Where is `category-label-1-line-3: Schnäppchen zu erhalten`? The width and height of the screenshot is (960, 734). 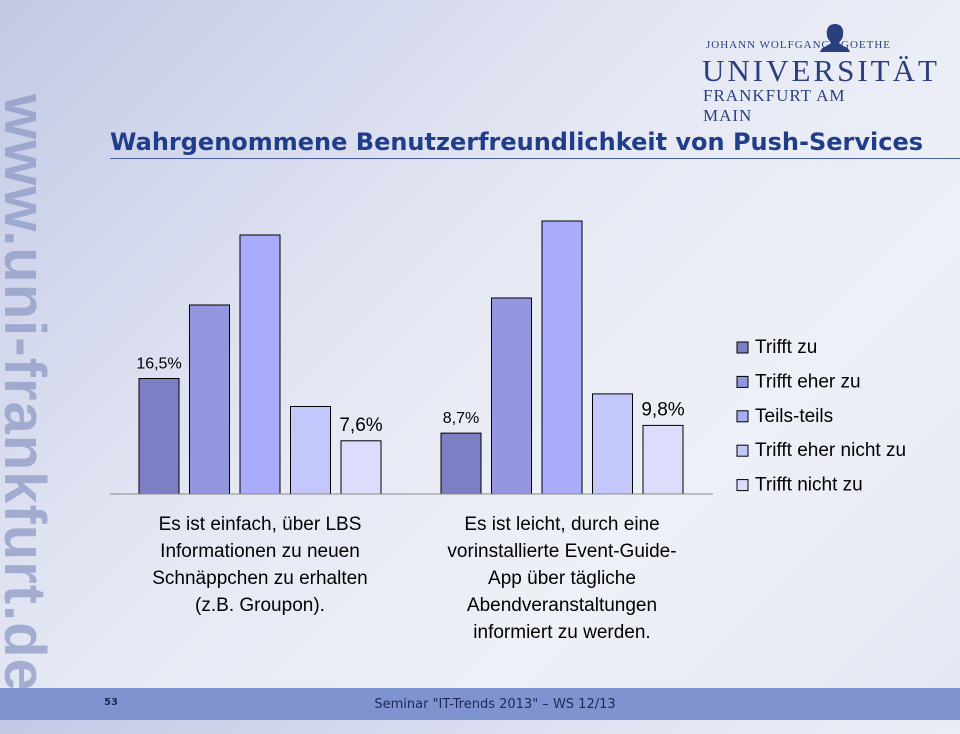 category-label-1-line-3: Schnäppchen zu erhalten is located at coordinates (260, 578).